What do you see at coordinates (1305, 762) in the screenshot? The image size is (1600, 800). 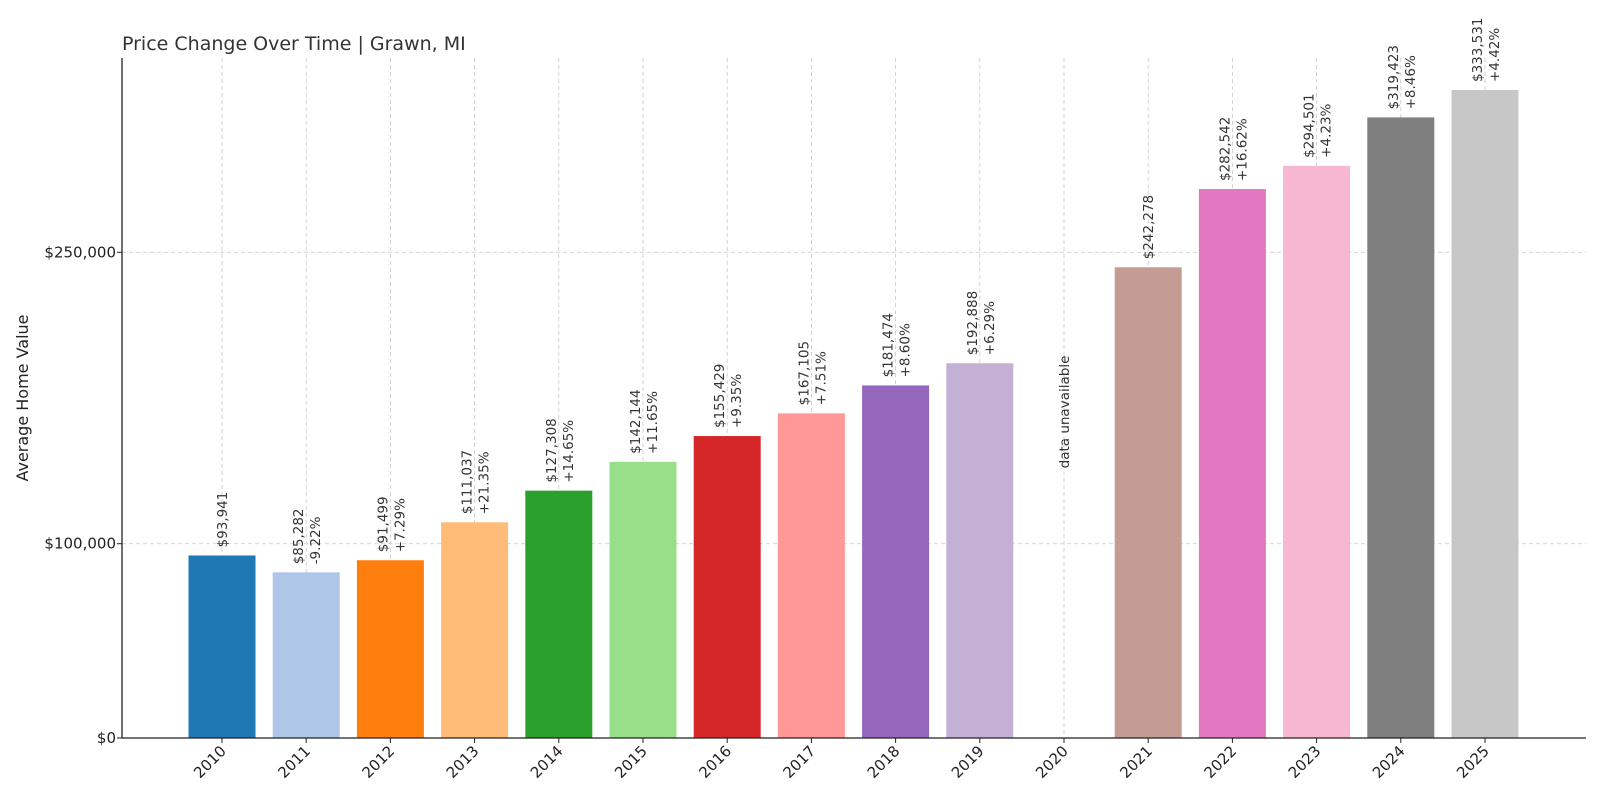 I see `x-tick-label: 2023` at bounding box center [1305, 762].